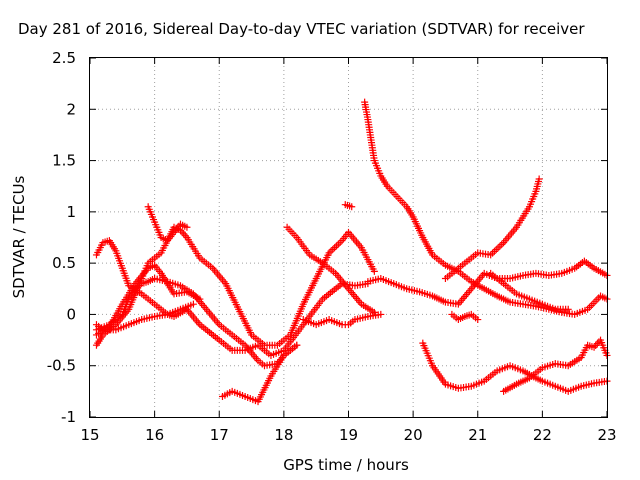 The width and height of the screenshot is (640, 480). What do you see at coordinates (348, 435) in the screenshot?
I see `x-tick-label: 19` at bounding box center [348, 435].